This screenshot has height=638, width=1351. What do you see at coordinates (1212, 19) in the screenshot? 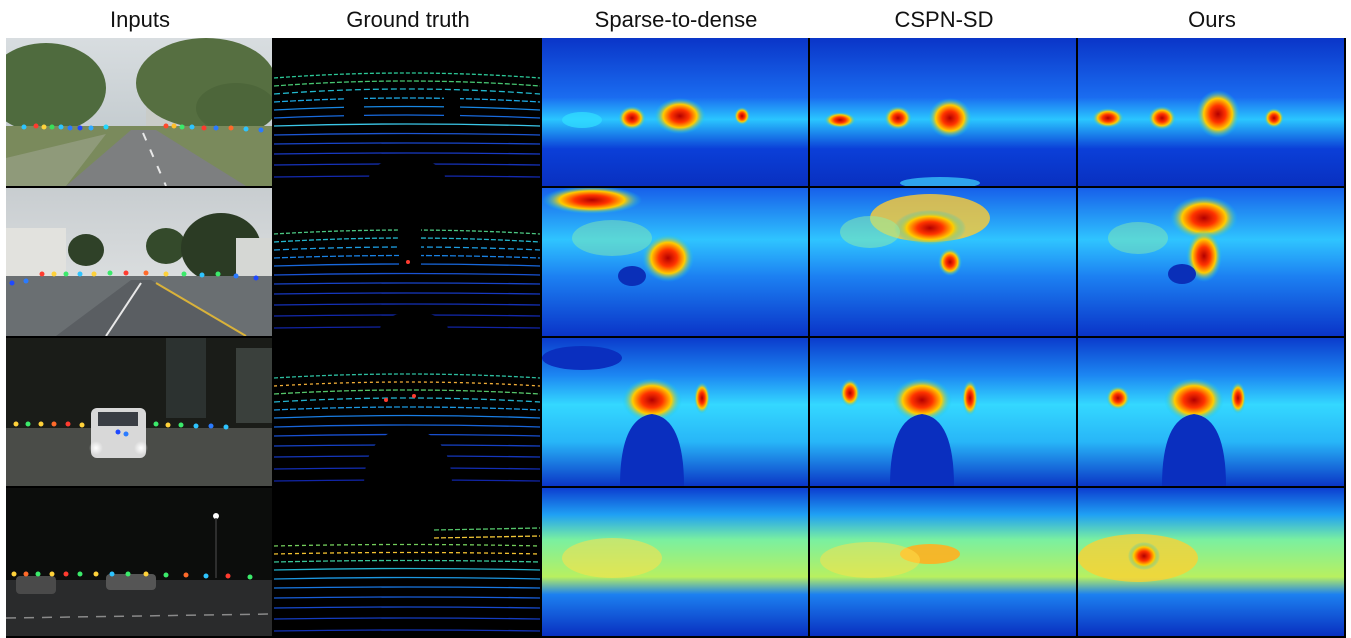
I see `column-title-ours: Ours` at bounding box center [1212, 19].